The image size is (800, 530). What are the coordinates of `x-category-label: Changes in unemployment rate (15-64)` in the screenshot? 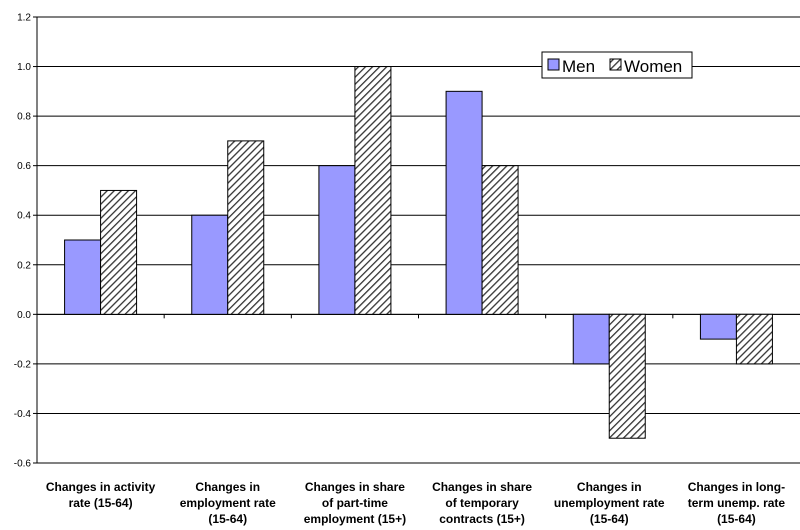 It's located at (609, 503).